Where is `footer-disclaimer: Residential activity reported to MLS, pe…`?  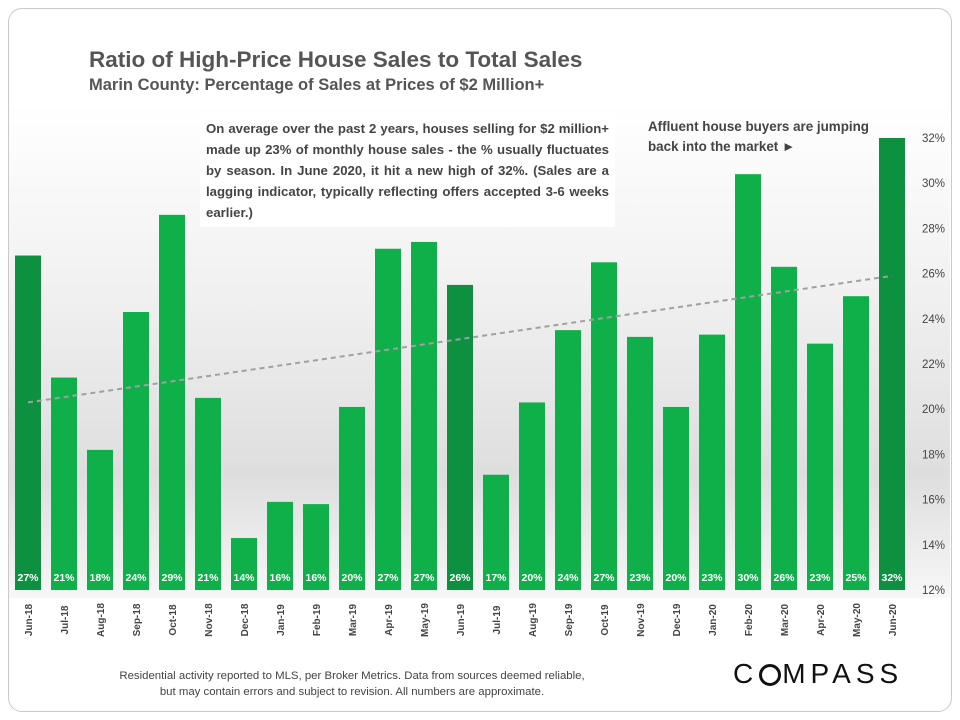 footer-disclaimer: Residential activity reported to MLS, pe… is located at coordinates (352, 684).